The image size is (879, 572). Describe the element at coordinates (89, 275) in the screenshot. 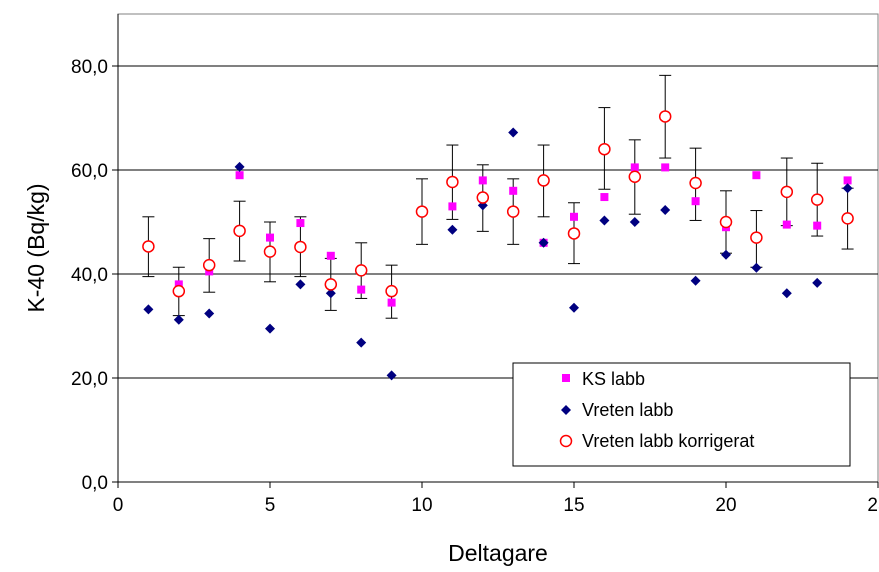

I see `y-tick-label: 40,0` at that location.